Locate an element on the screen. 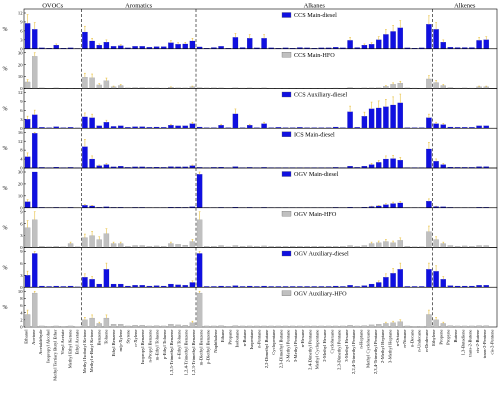 This screenshot has height=405, width=500. x-tick-label: 3-Methyl Hexane is located at coordinates (346, 346).